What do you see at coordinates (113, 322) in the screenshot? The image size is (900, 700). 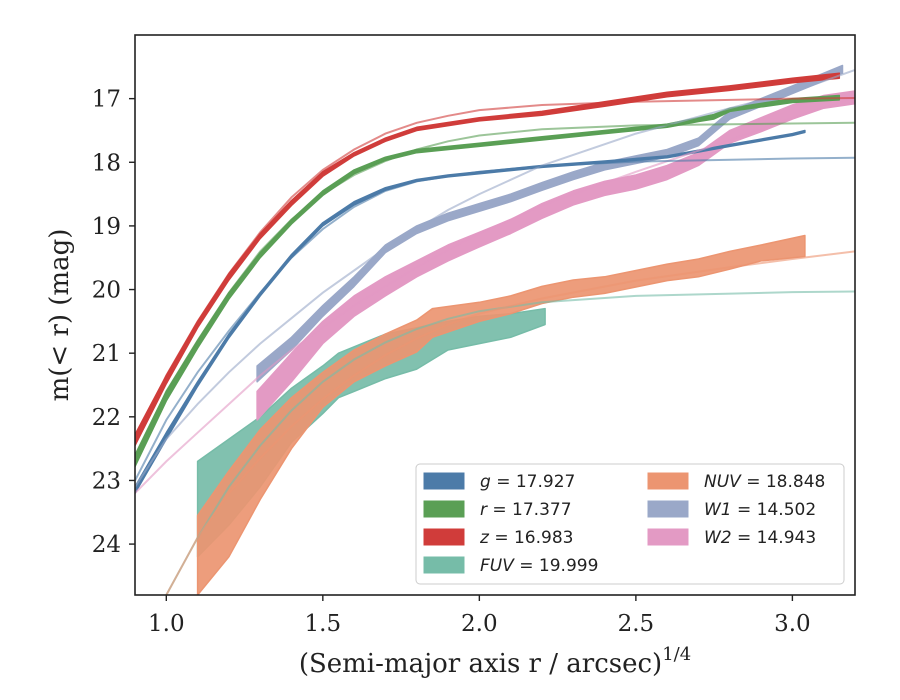 I see `y-axis-ticks: 17 18 19 20 21 22 23 24` at bounding box center [113, 322].